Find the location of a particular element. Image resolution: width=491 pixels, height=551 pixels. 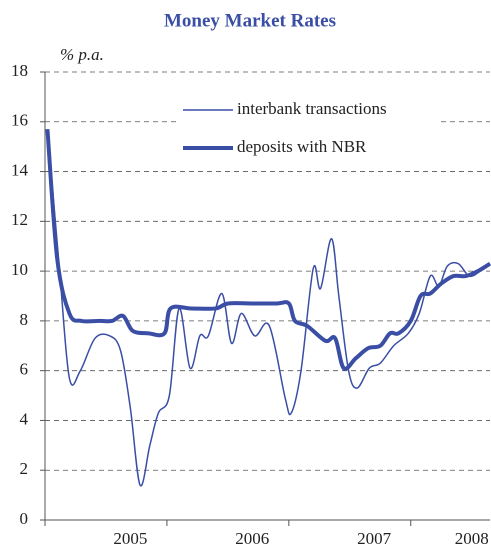

x-tick-label: 2006 is located at coordinates (252, 538).